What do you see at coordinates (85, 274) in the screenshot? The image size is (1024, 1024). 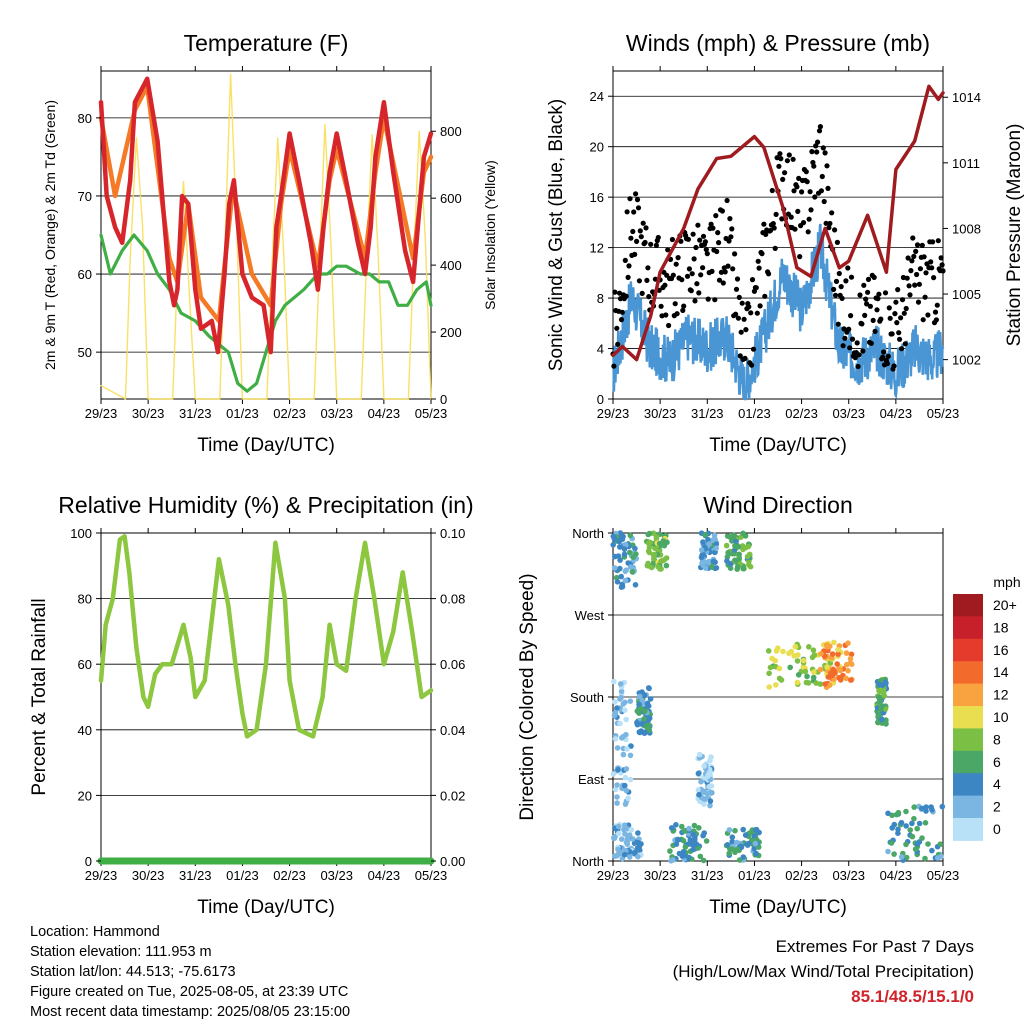 I see `y-tick-label: 60` at bounding box center [85, 274].